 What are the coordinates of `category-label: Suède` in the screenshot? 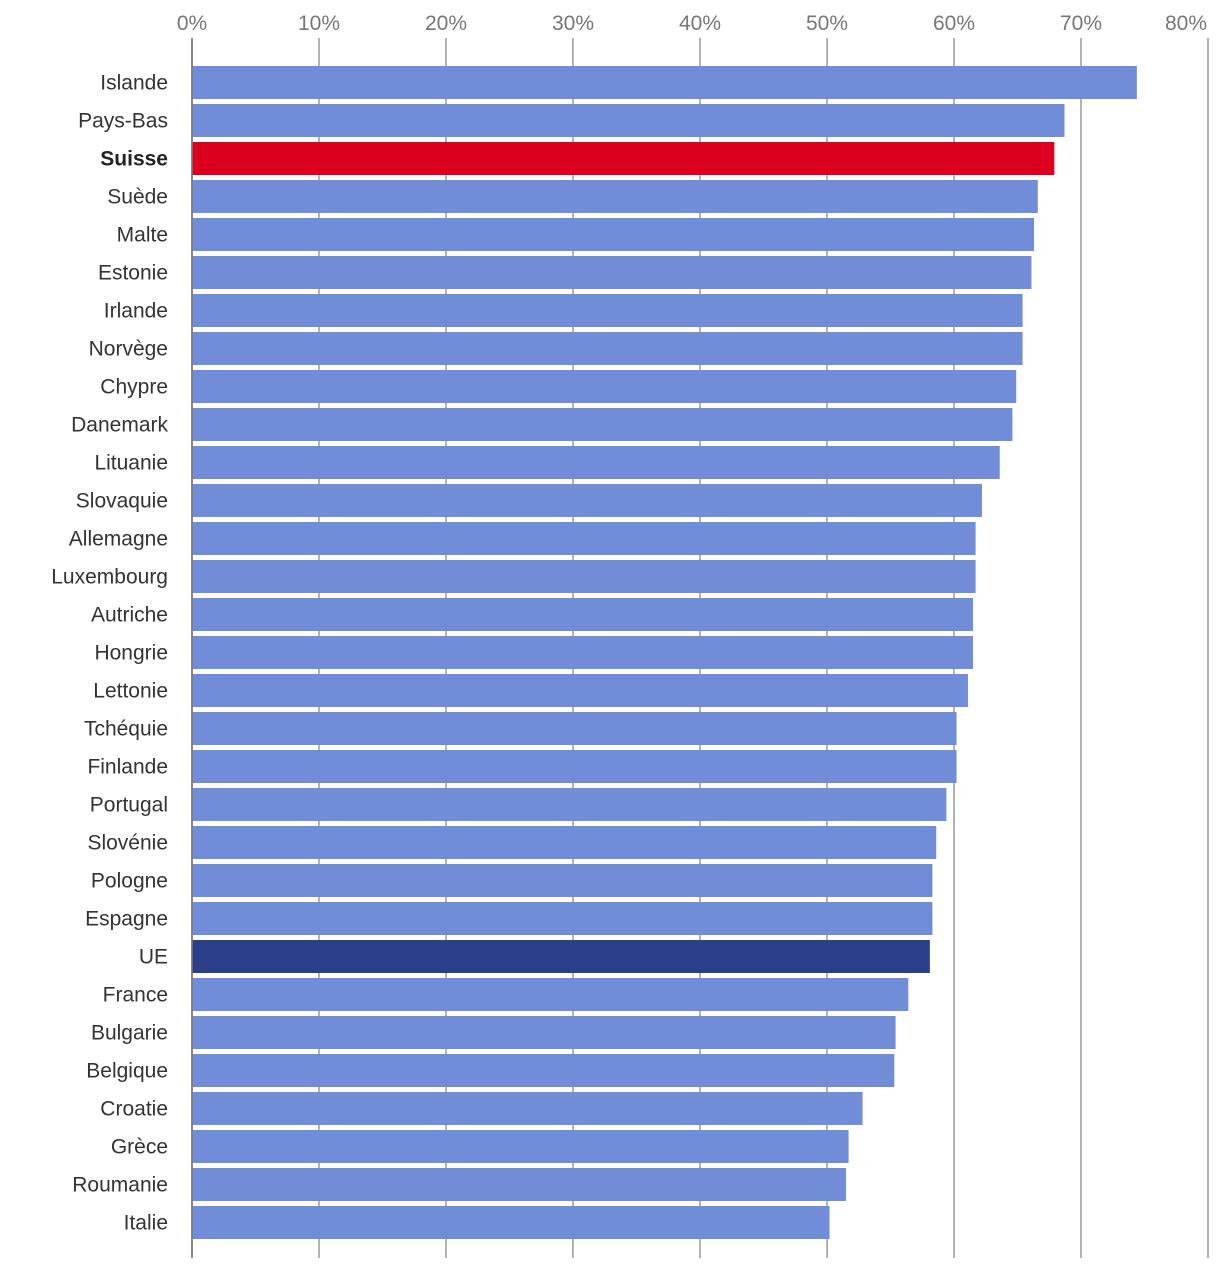 It's located at (137, 197).